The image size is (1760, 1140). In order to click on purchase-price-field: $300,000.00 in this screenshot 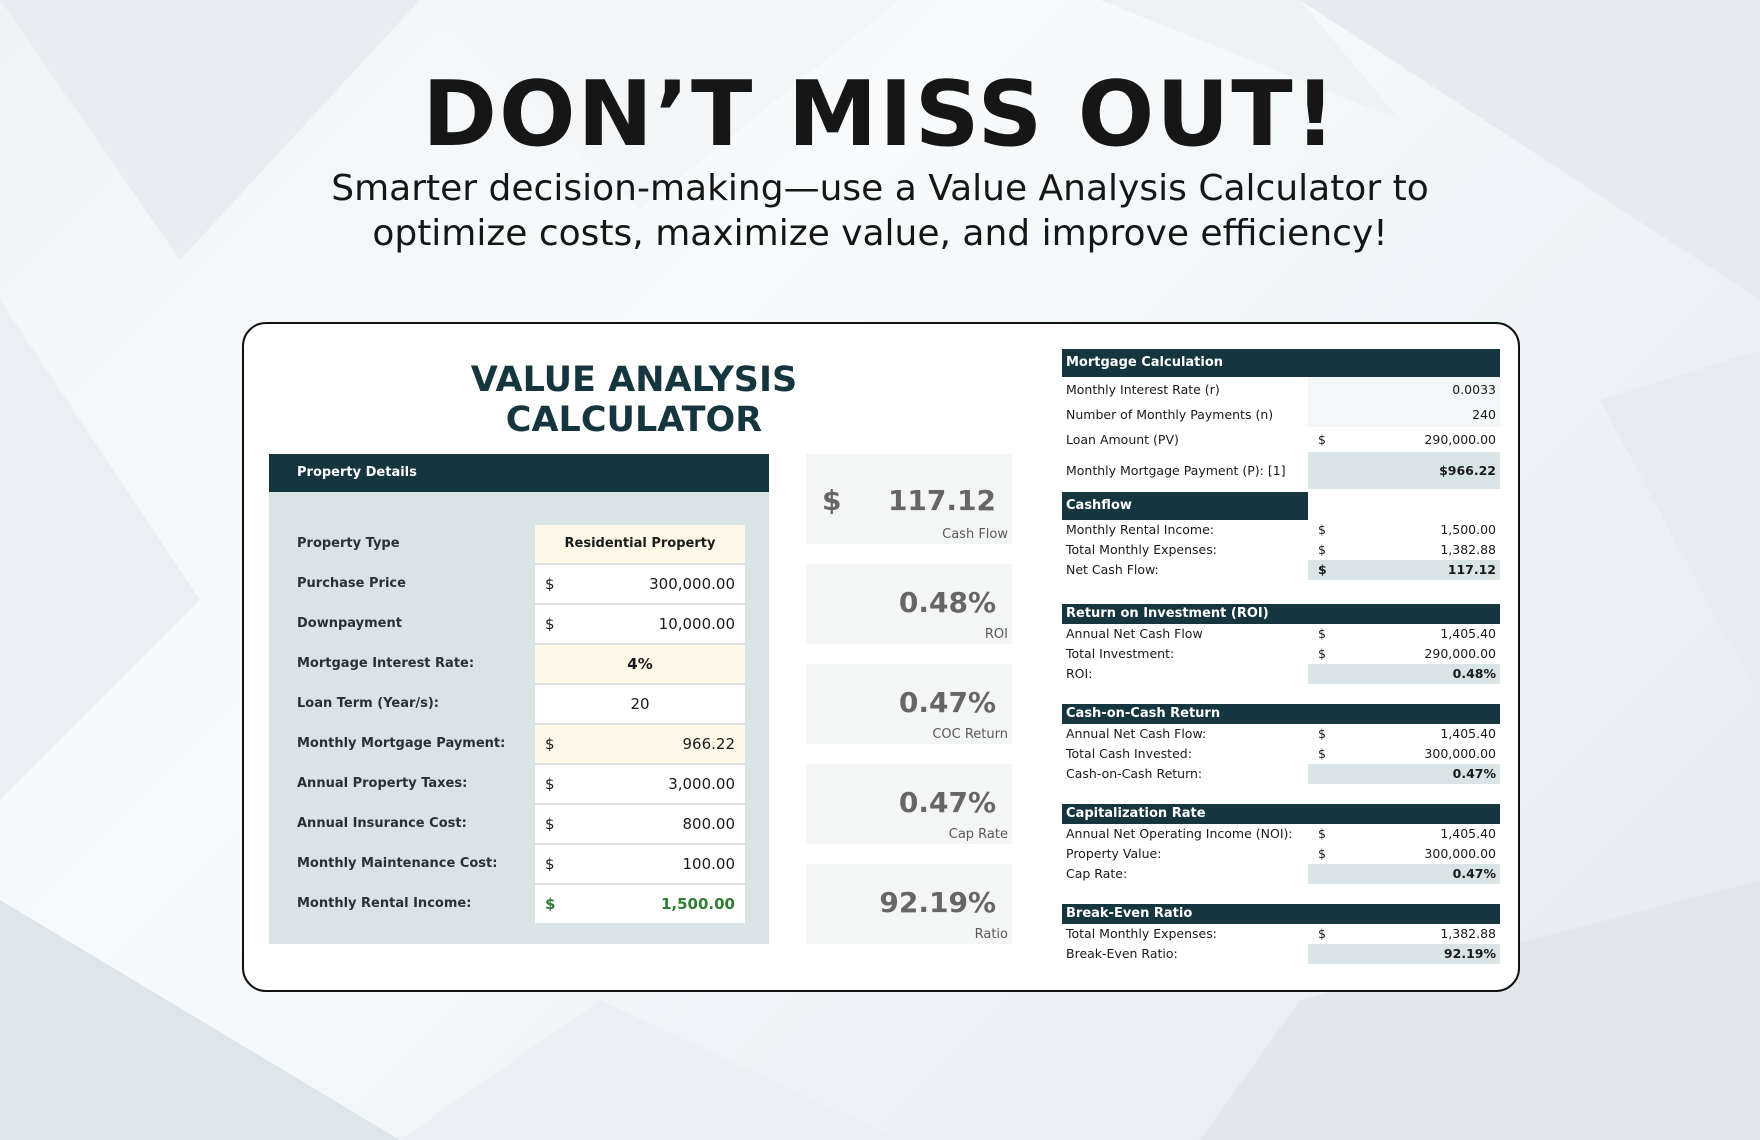, I will do `click(640, 584)`.